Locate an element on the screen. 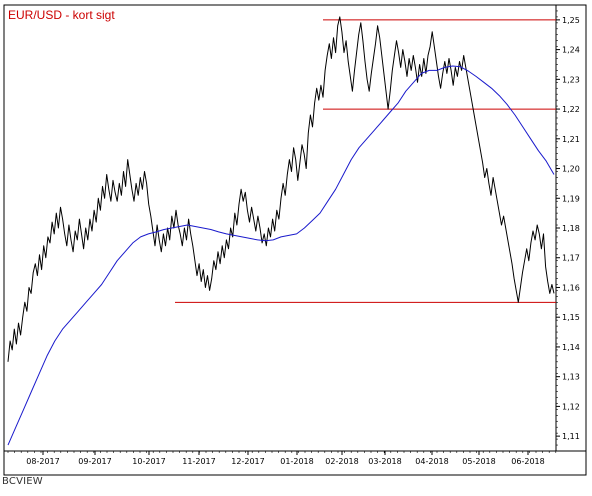 The width and height of the screenshot is (592, 496). x-tick-label: 04-2018 is located at coordinates (431, 461).